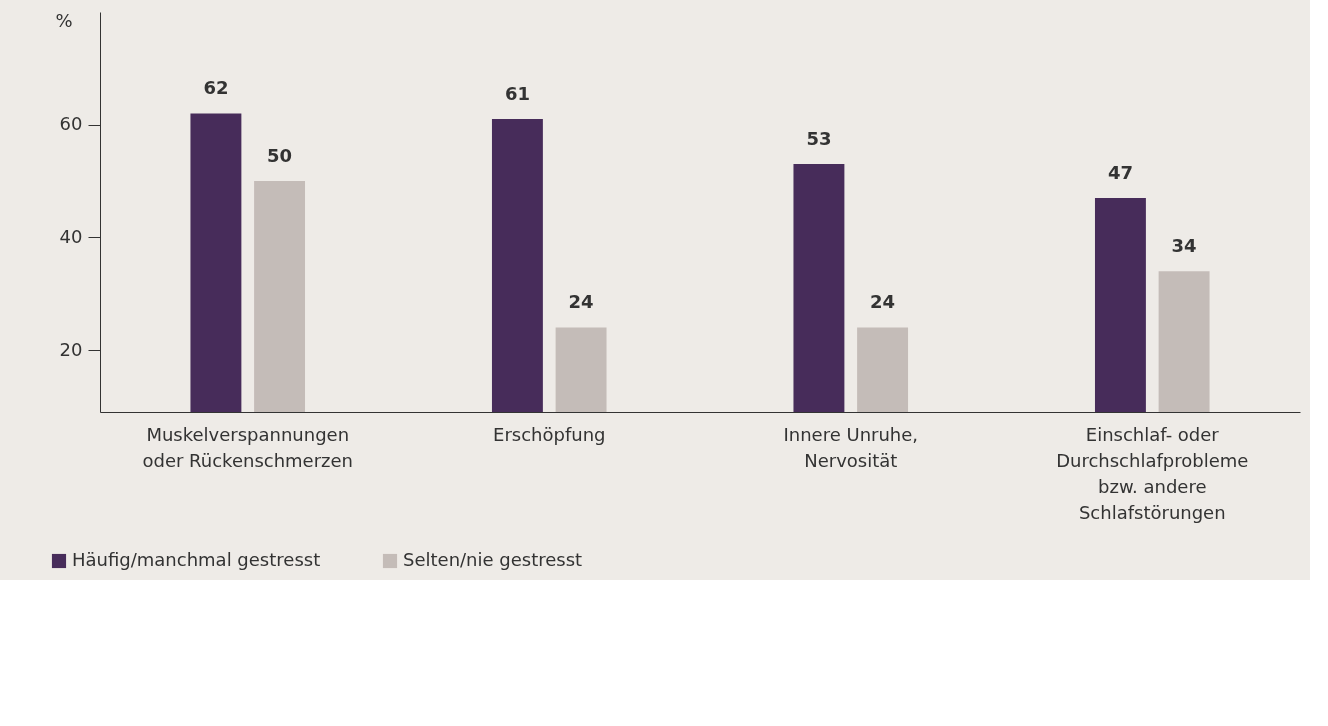  Describe the element at coordinates (71, 349) in the screenshot. I see `y-tick-label: 20` at that location.